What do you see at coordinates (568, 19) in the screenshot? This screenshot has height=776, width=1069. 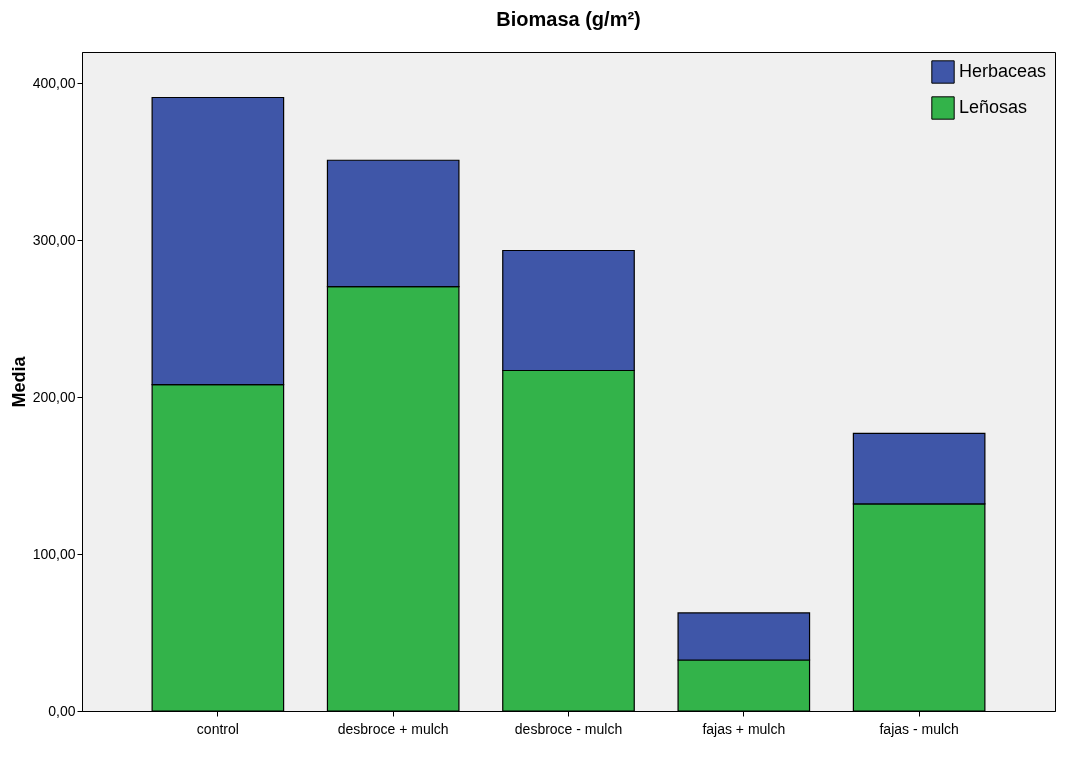 I see `chart-title: Biomasa (g/m²)` at bounding box center [568, 19].